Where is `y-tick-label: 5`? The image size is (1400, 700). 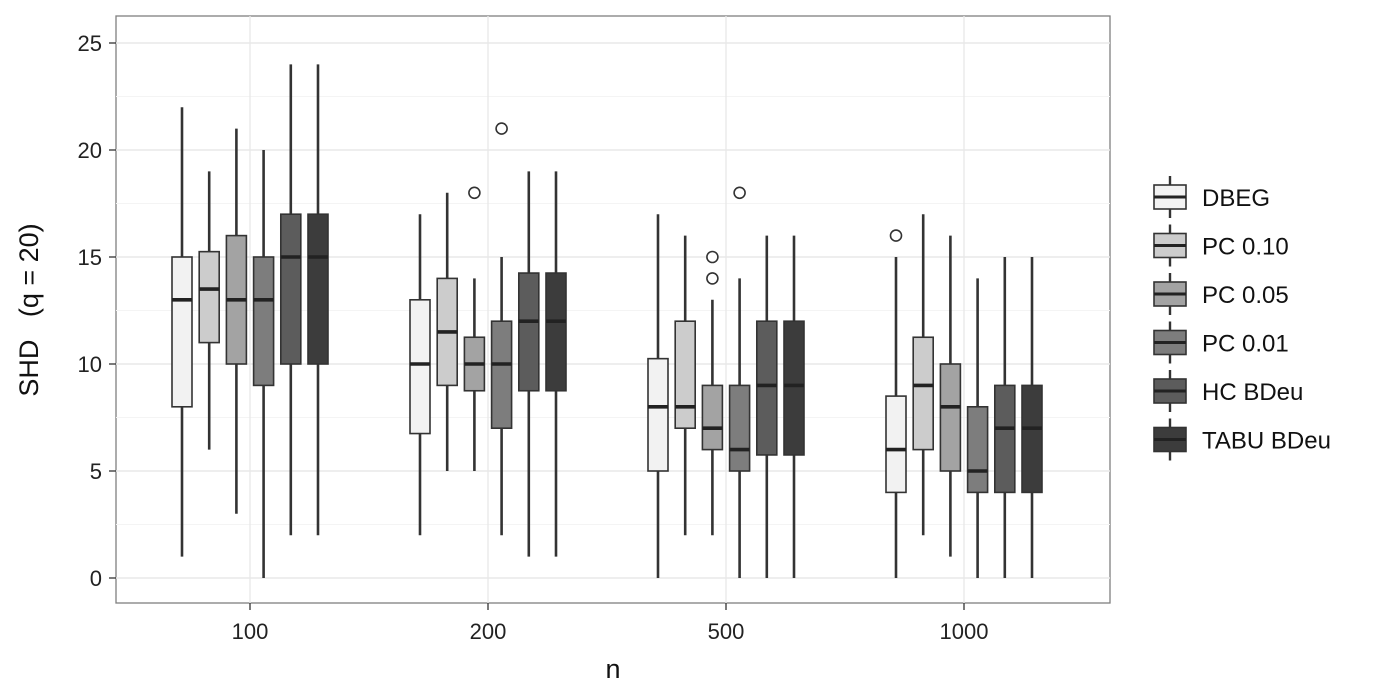
y-tick-label: 5 is located at coordinates (96, 471).